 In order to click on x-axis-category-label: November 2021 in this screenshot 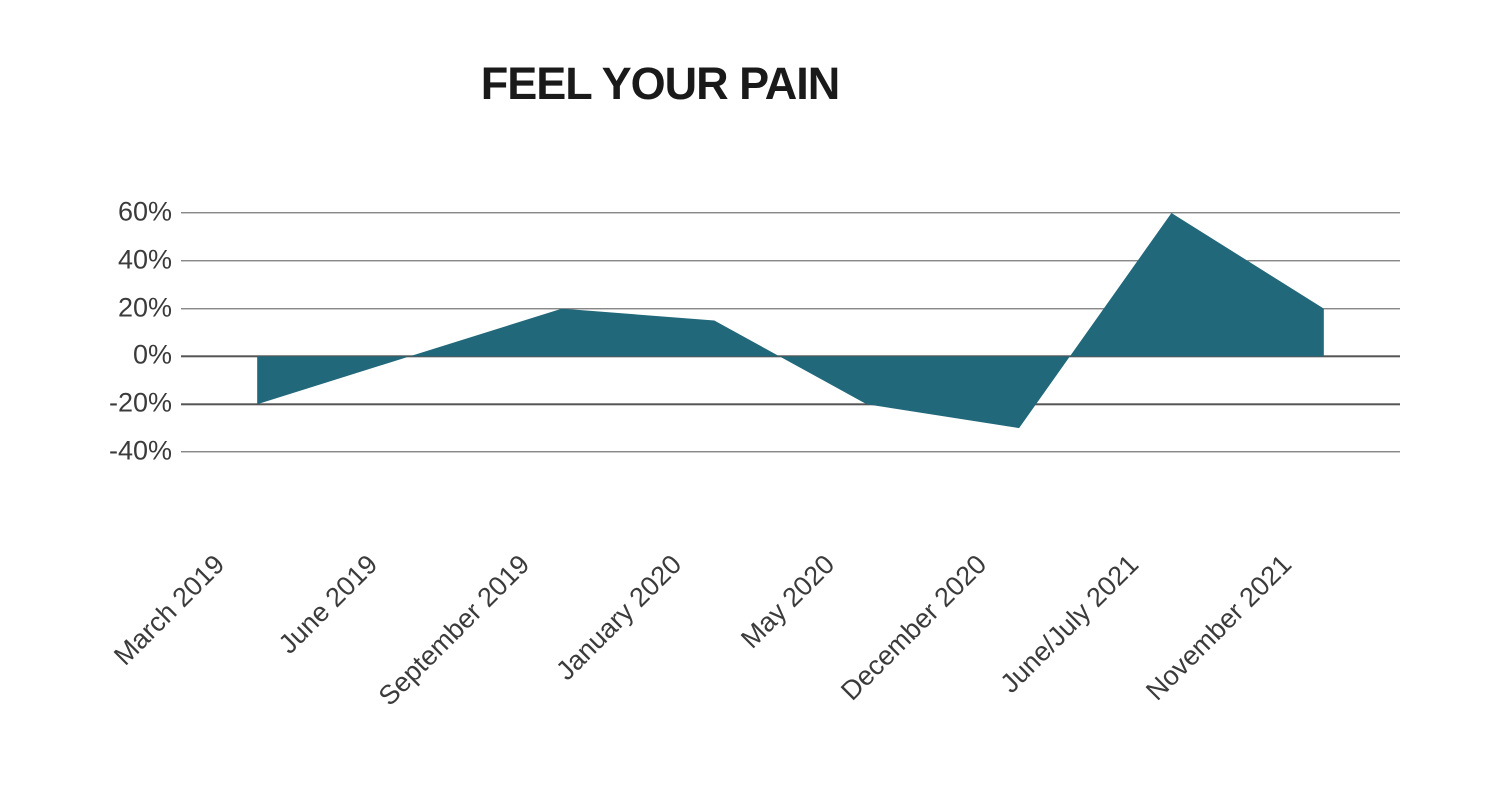, I will do `click(1218, 628)`.